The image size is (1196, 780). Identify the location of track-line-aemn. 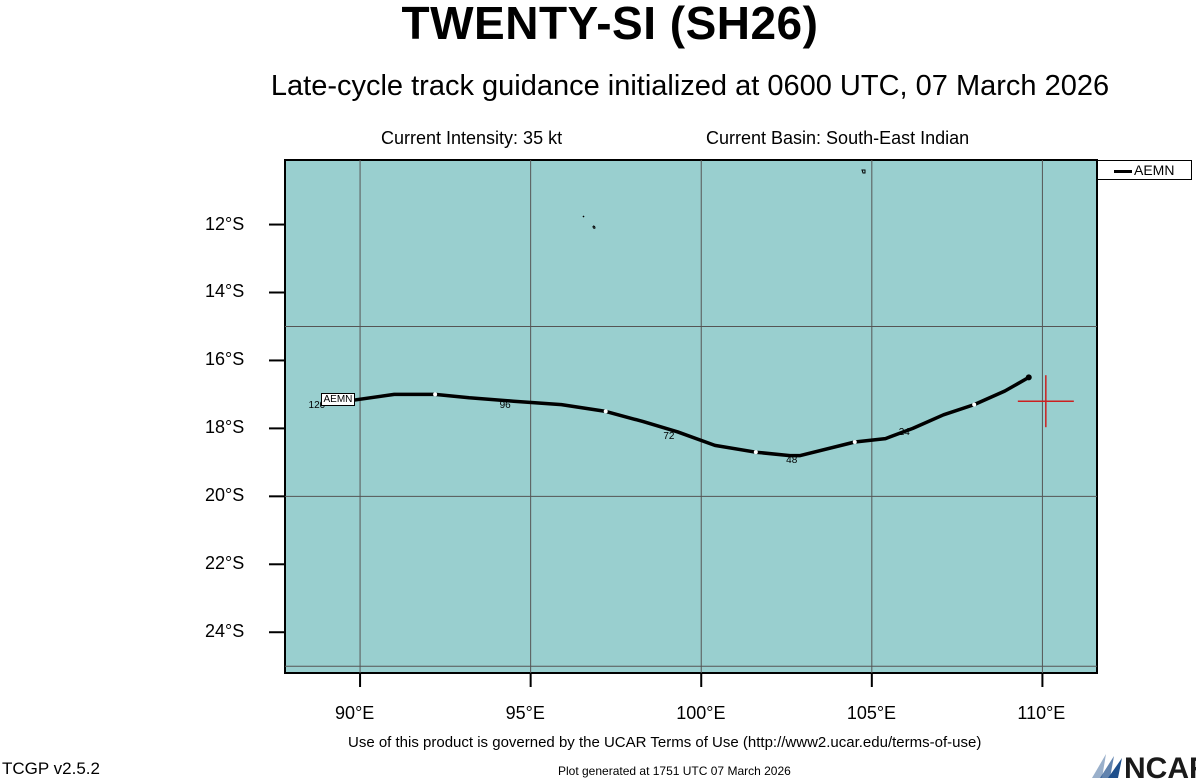
(676, 416).